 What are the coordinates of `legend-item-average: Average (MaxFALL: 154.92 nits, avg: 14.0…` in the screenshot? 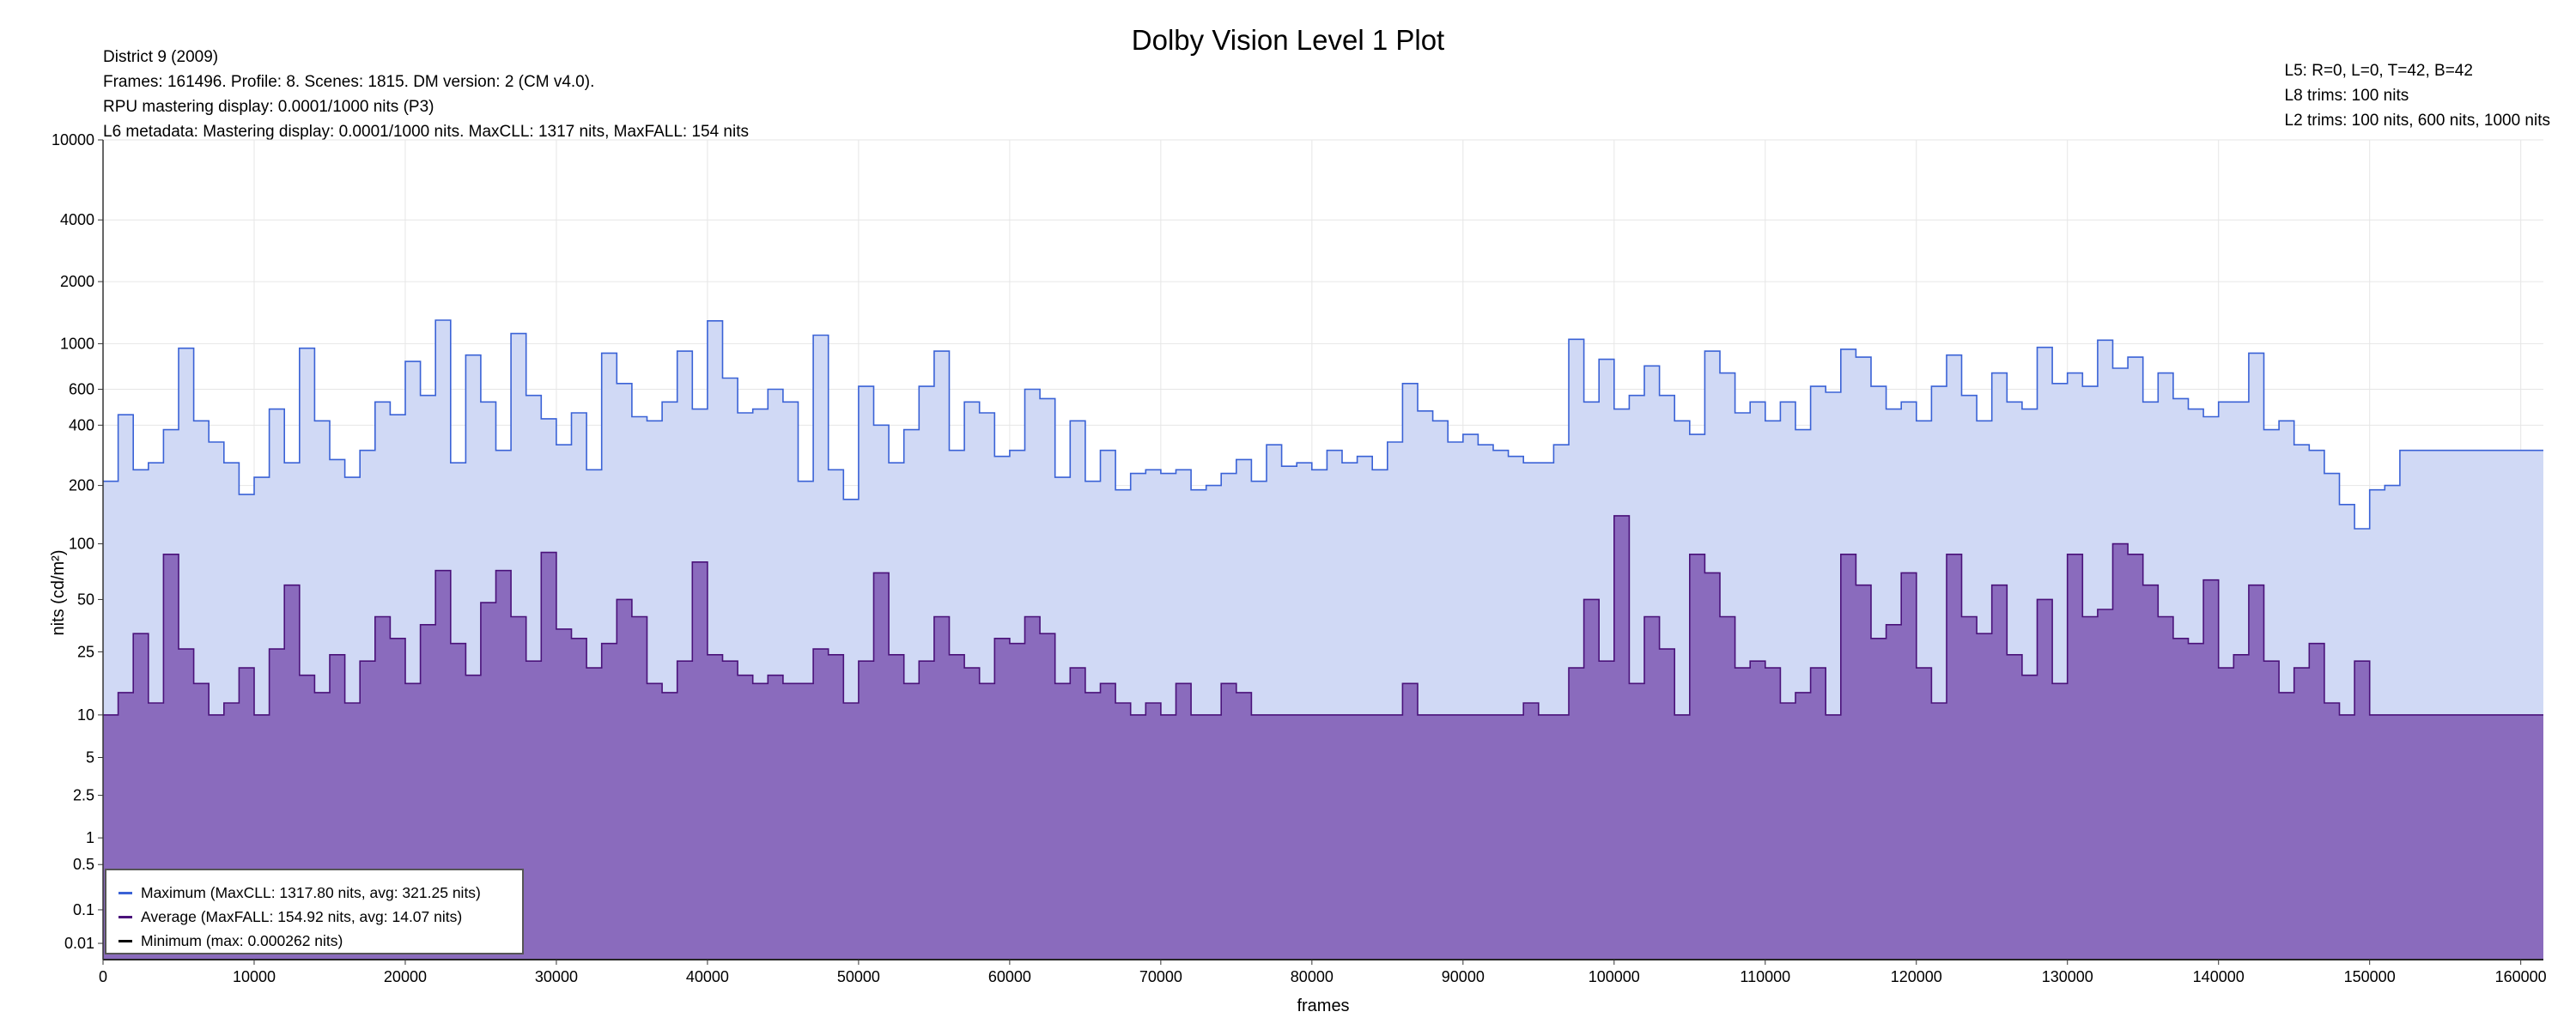 It's located at (290, 916).